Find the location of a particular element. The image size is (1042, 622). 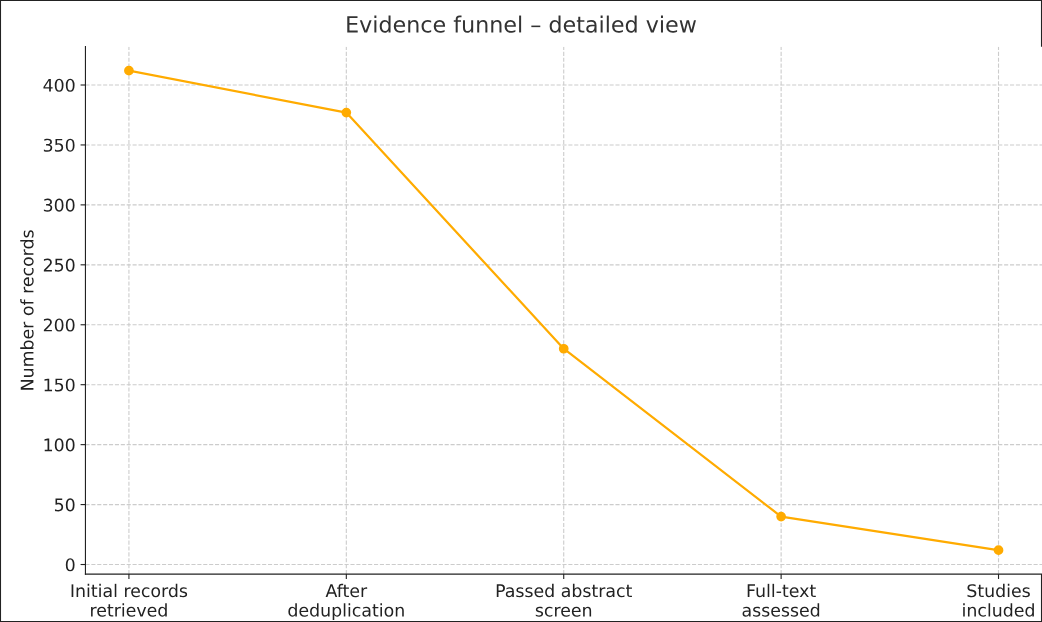

y-tick-label: 400 is located at coordinates (59, 85).